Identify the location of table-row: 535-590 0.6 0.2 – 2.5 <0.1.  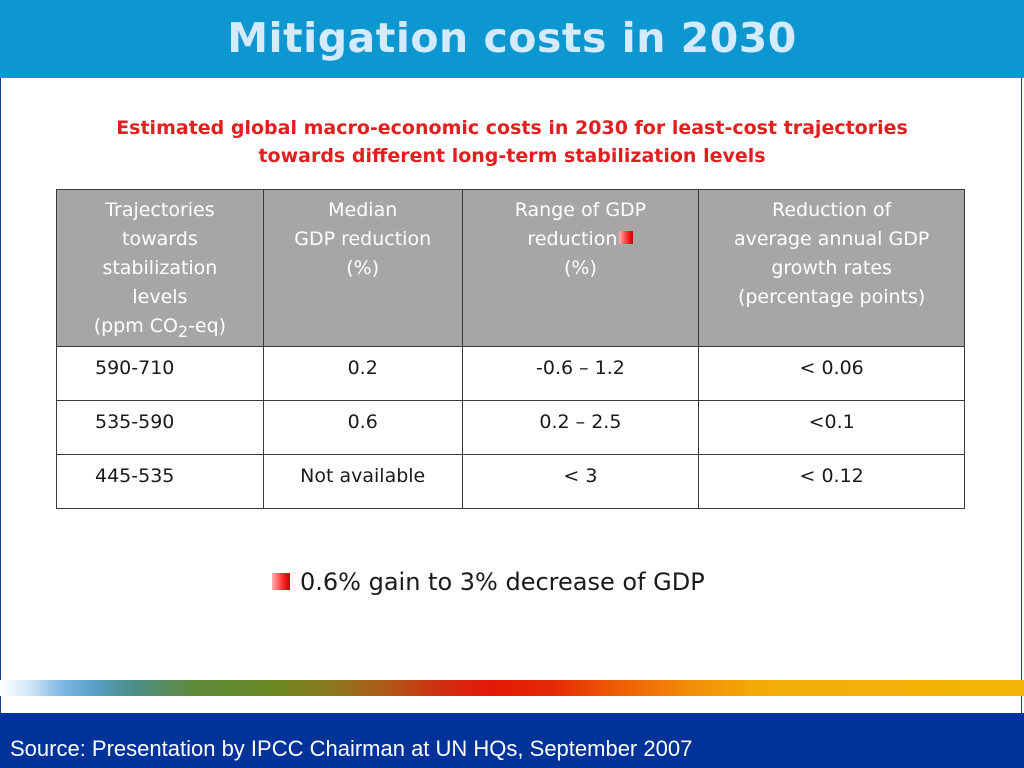
(510, 427).